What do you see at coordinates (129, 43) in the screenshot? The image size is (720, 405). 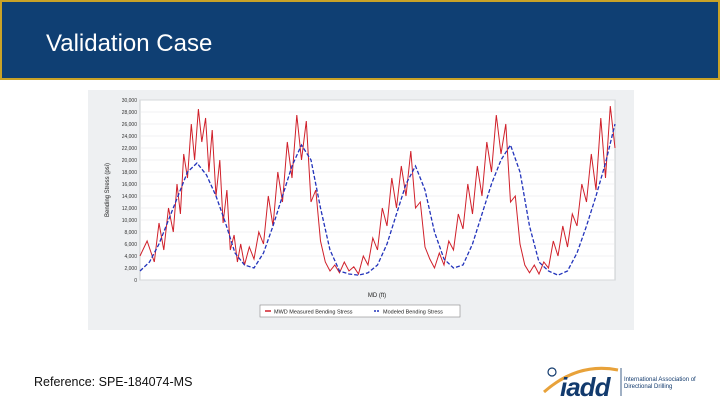 I see `slide-title: Validation Case` at bounding box center [129, 43].